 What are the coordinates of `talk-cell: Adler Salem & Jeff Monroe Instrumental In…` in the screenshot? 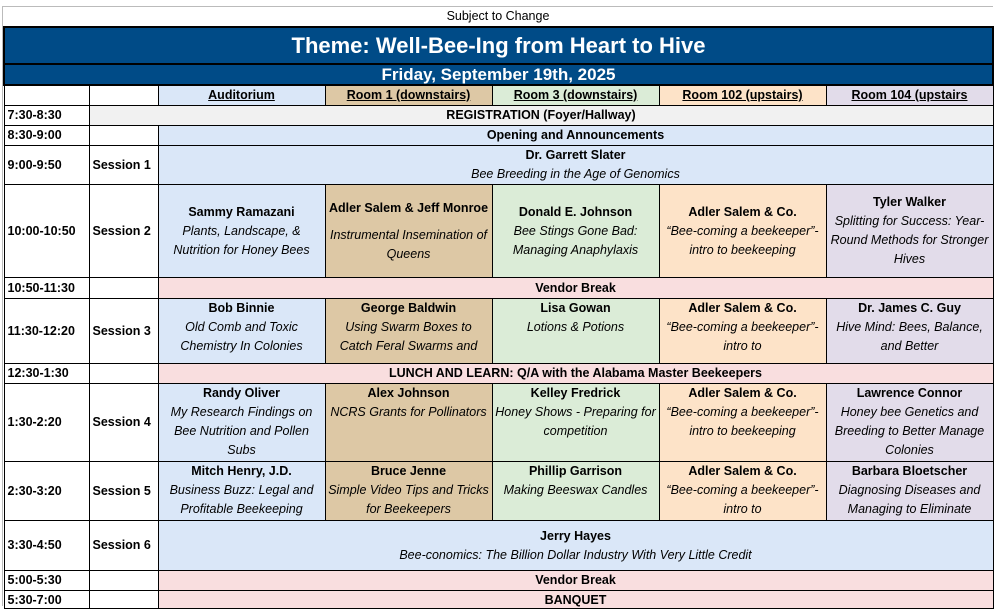 It's located at (408, 231).